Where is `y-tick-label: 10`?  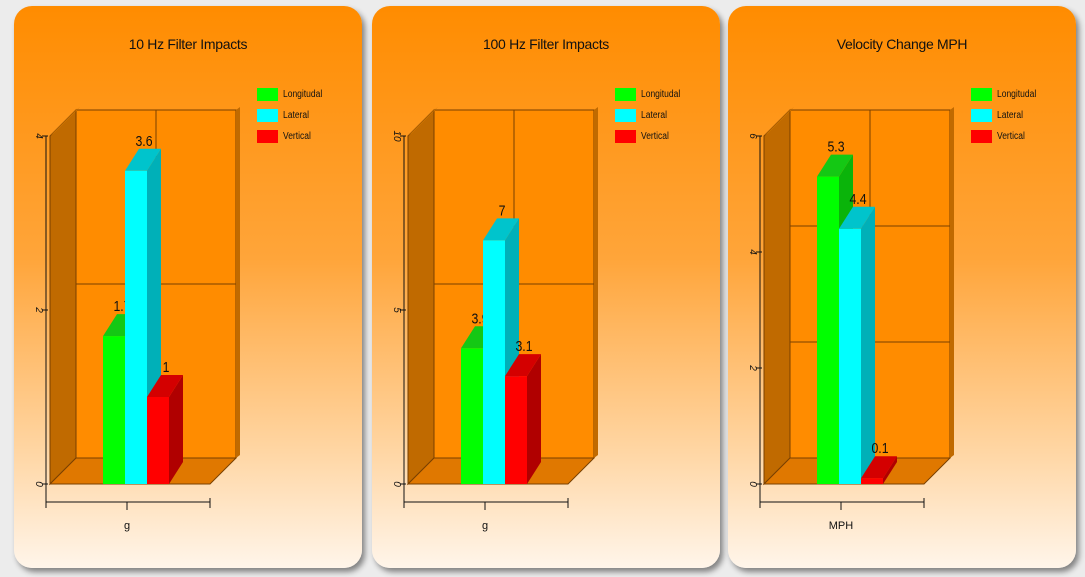
y-tick-label: 10 is located at coordinates (396, 136).